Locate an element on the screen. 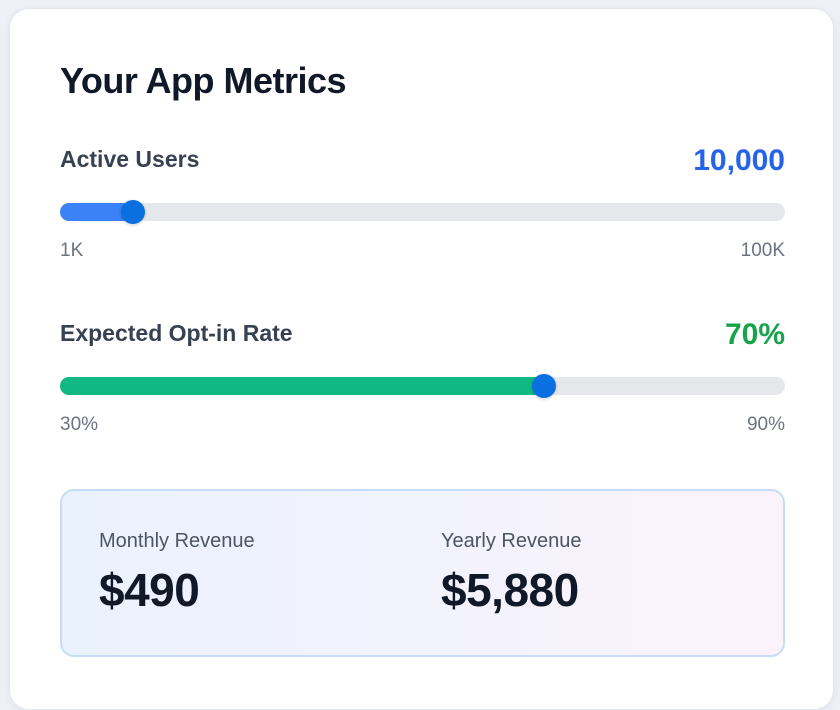  opt-in-rate-min-label: 30% is located at coordinates (79, 424).